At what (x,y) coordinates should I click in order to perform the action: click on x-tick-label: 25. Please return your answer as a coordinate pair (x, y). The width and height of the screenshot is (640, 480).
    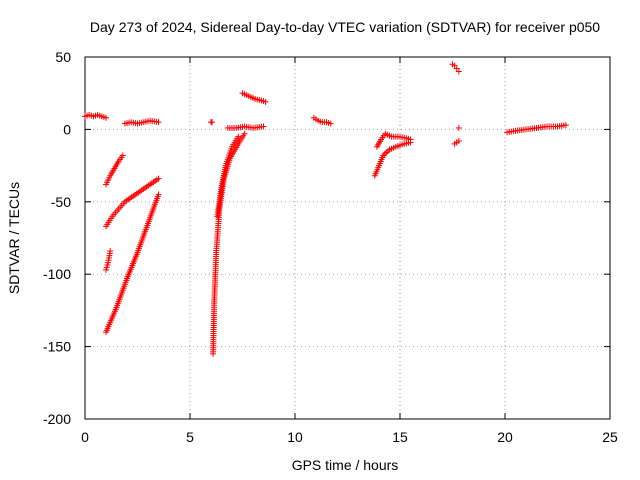
    Looking at the image, I should click on (610, 437).